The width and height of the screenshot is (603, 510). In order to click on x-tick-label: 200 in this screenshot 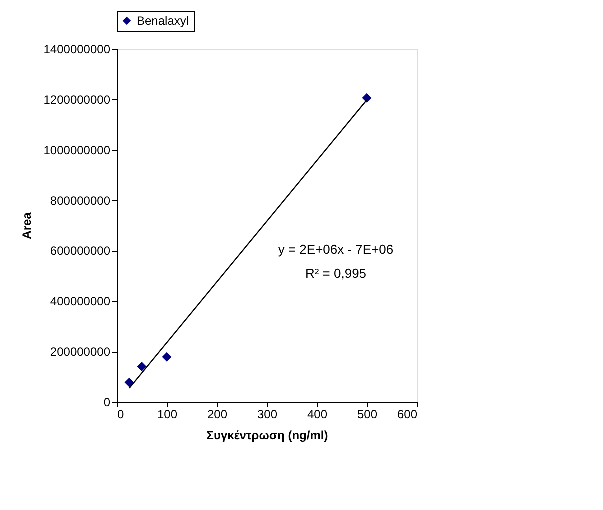, I will do `click(217, 415)`.